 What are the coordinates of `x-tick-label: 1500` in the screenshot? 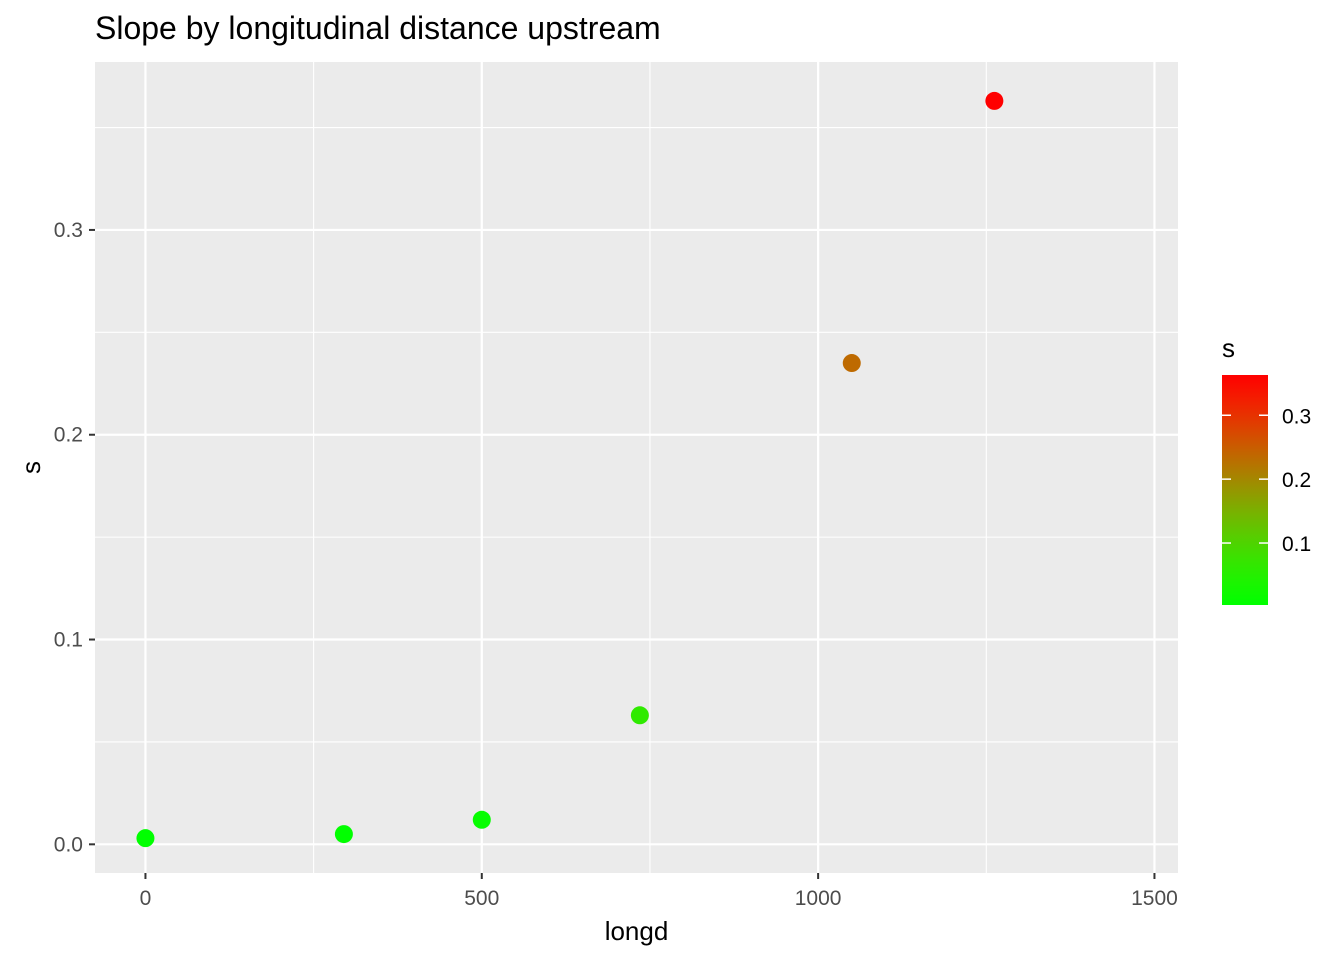 It's located at (1154, 898).